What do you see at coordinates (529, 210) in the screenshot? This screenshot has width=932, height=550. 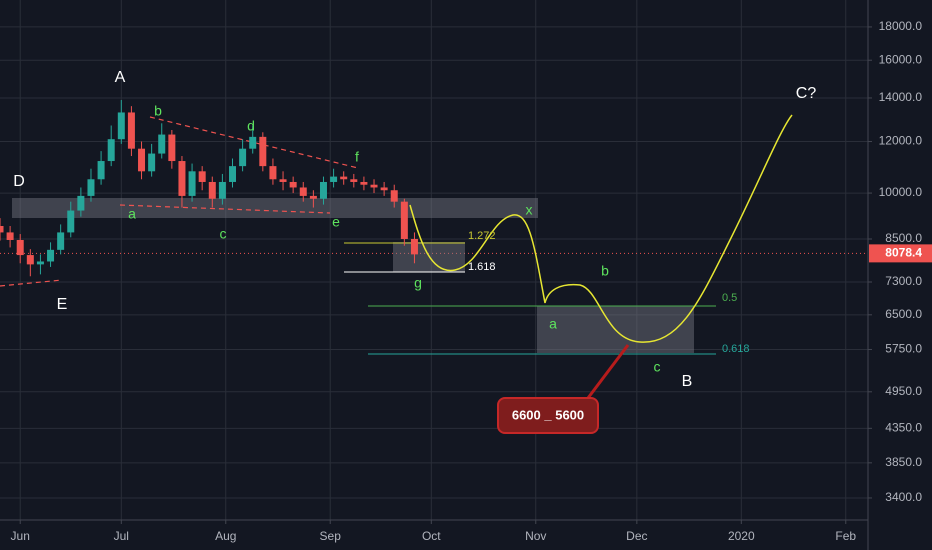 I see `annotation: x` at bounding box center [529, 210].